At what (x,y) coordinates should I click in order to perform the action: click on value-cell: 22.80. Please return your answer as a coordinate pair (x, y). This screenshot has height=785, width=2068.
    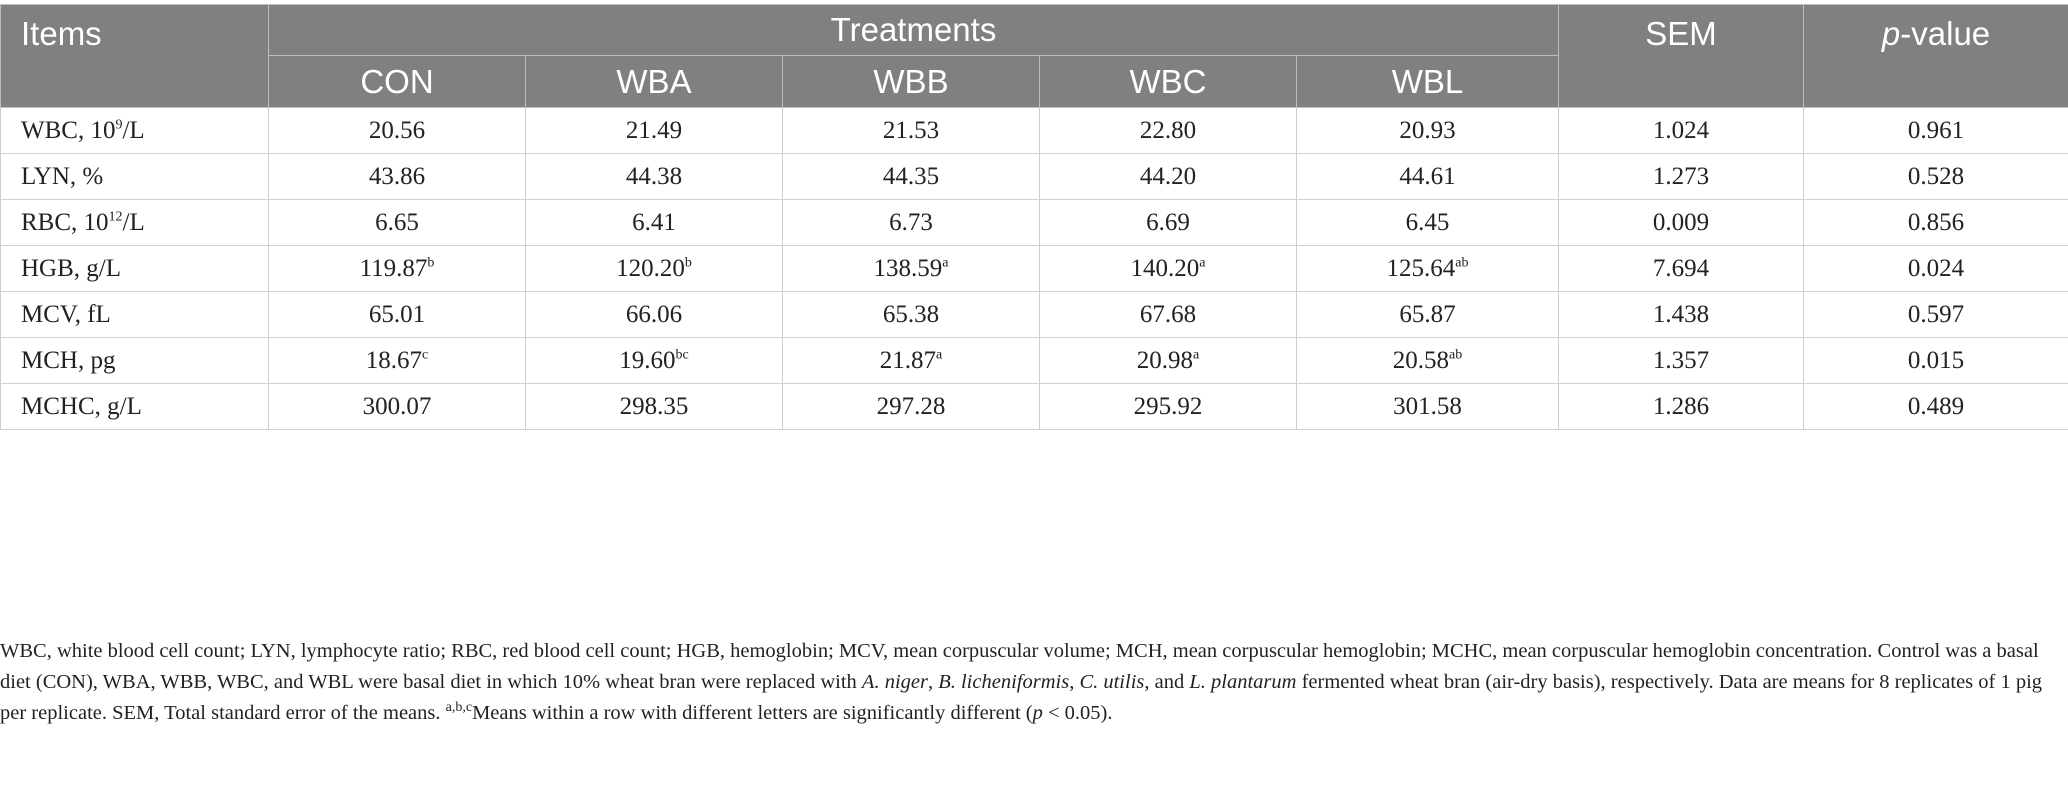
    Looking at the image, I should click on (1168, 130).